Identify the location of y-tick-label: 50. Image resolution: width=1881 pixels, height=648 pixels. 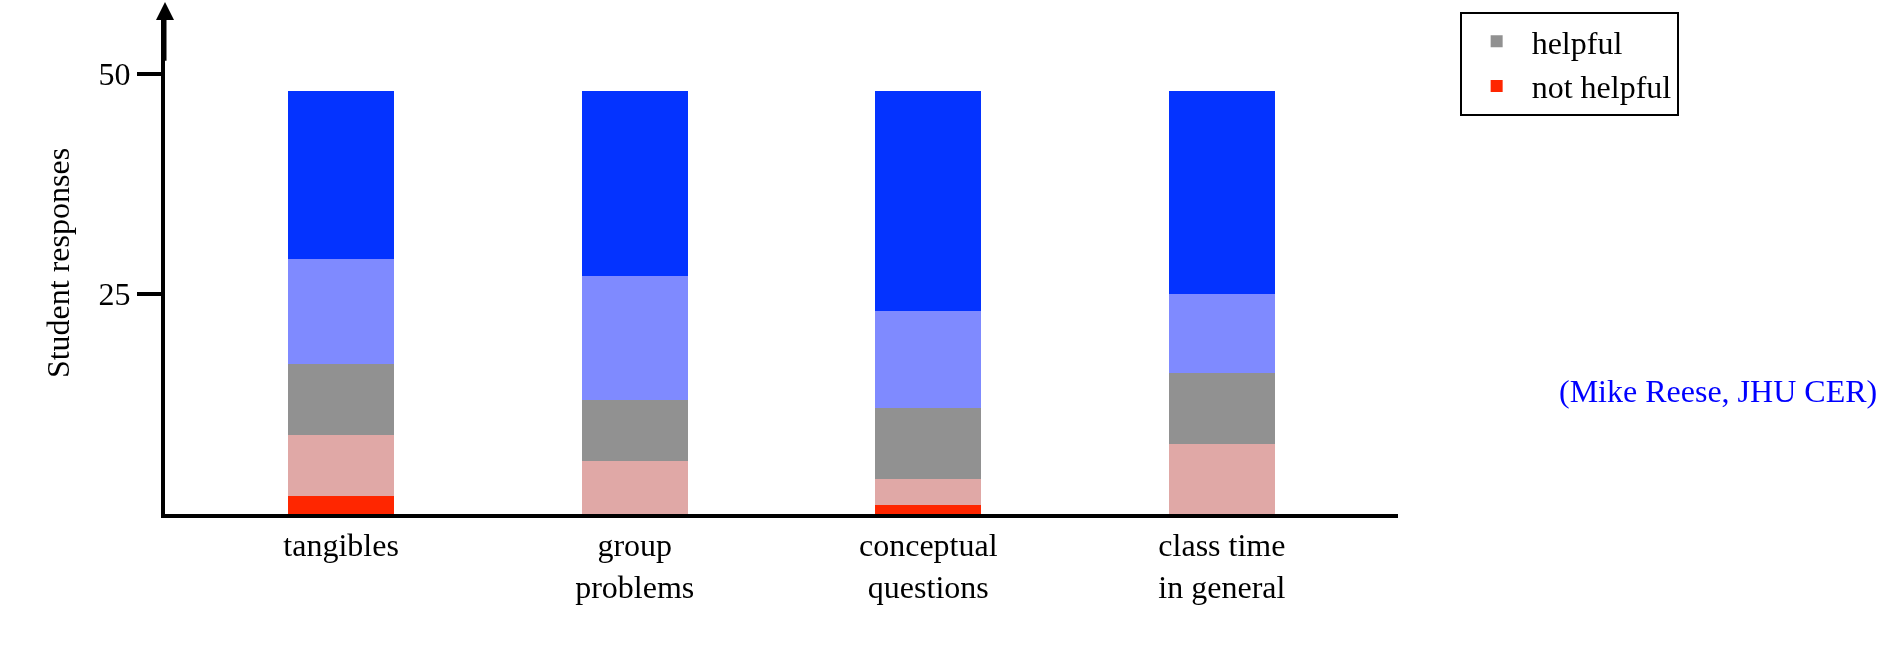
(114, 73).